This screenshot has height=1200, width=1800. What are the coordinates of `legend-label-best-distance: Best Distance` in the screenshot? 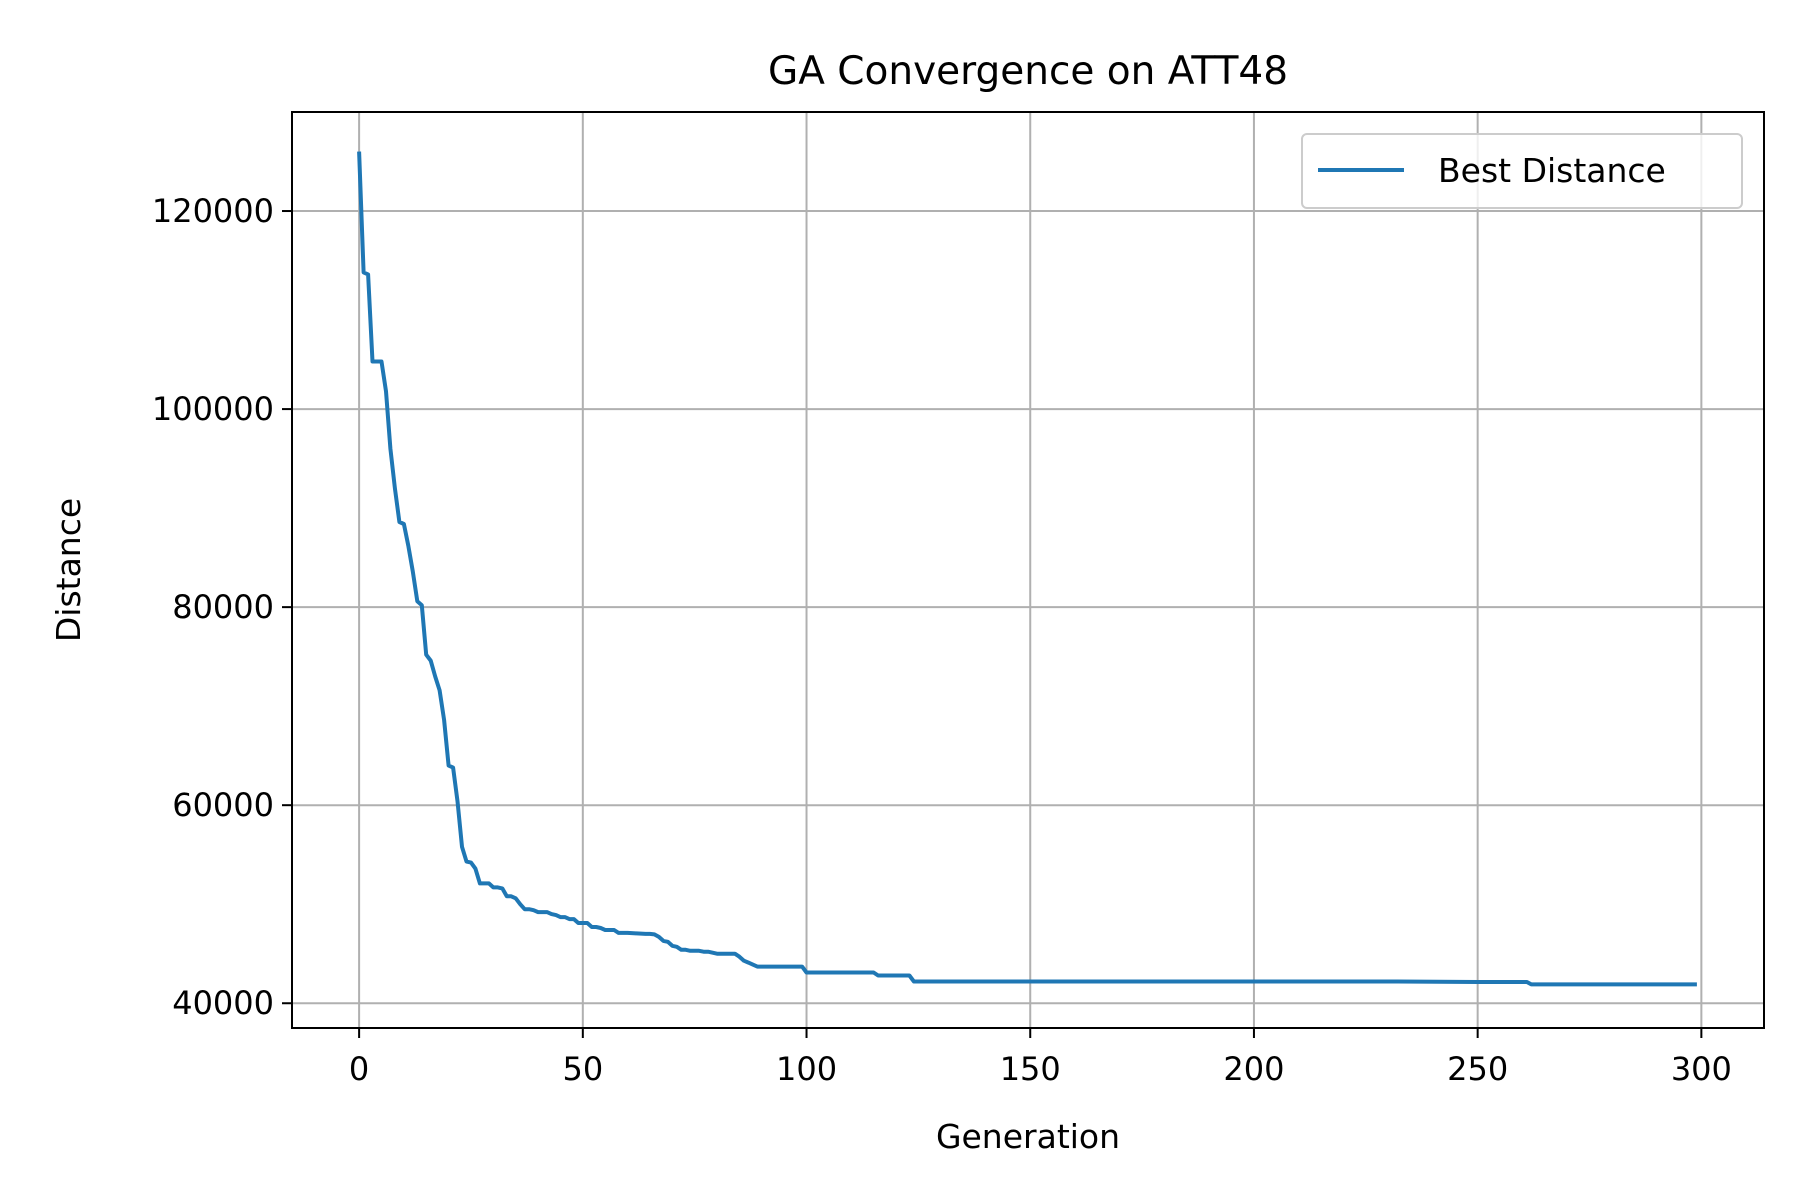 It's located at (1552, 170).